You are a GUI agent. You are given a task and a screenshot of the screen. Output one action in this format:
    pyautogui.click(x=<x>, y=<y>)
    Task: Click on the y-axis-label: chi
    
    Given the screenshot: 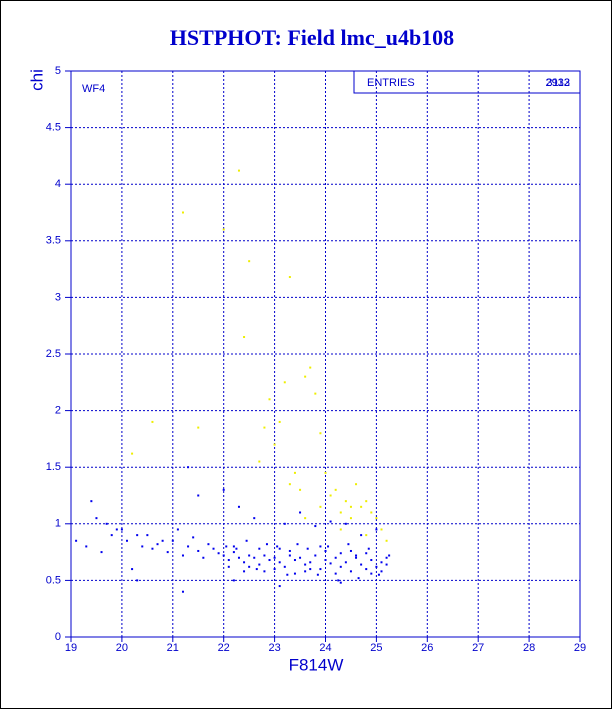 What is the action you would take?
    pyautogui.click(x=36, y=80)
    